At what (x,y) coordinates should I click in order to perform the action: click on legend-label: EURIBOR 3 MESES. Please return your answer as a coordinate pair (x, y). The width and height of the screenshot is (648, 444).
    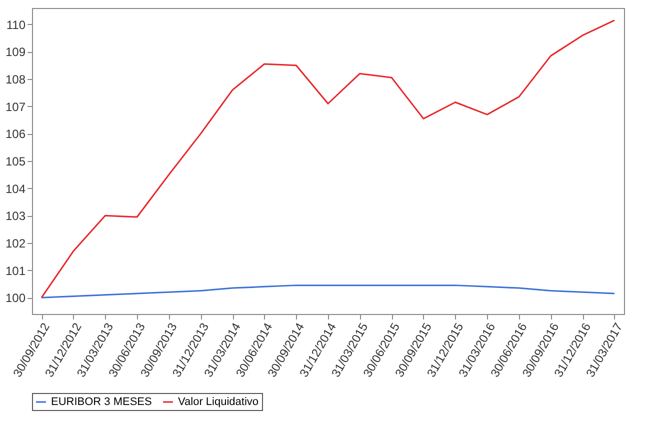
    Looking at the image, I should click on (101, 402).